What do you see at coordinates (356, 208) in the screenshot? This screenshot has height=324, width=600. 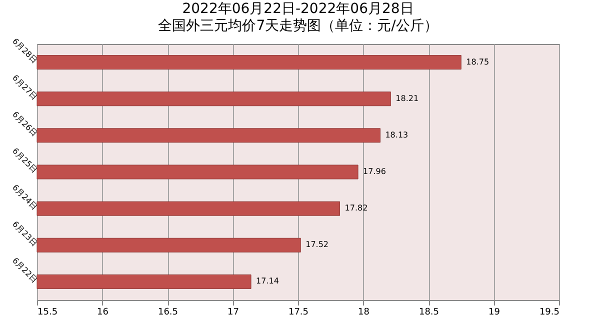 I see `data-label: 17.82` at bounding box center [356, 208].